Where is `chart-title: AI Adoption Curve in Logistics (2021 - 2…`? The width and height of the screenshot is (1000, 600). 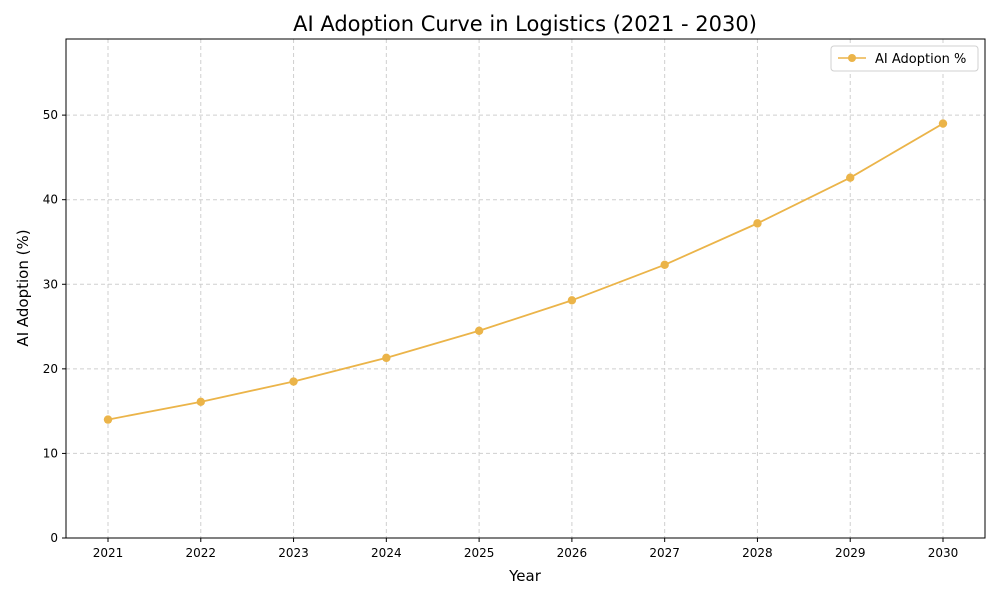 chart-title: AI Adoption Curve in Logistics (2021 - 2… is located at coordinates (525, 24).